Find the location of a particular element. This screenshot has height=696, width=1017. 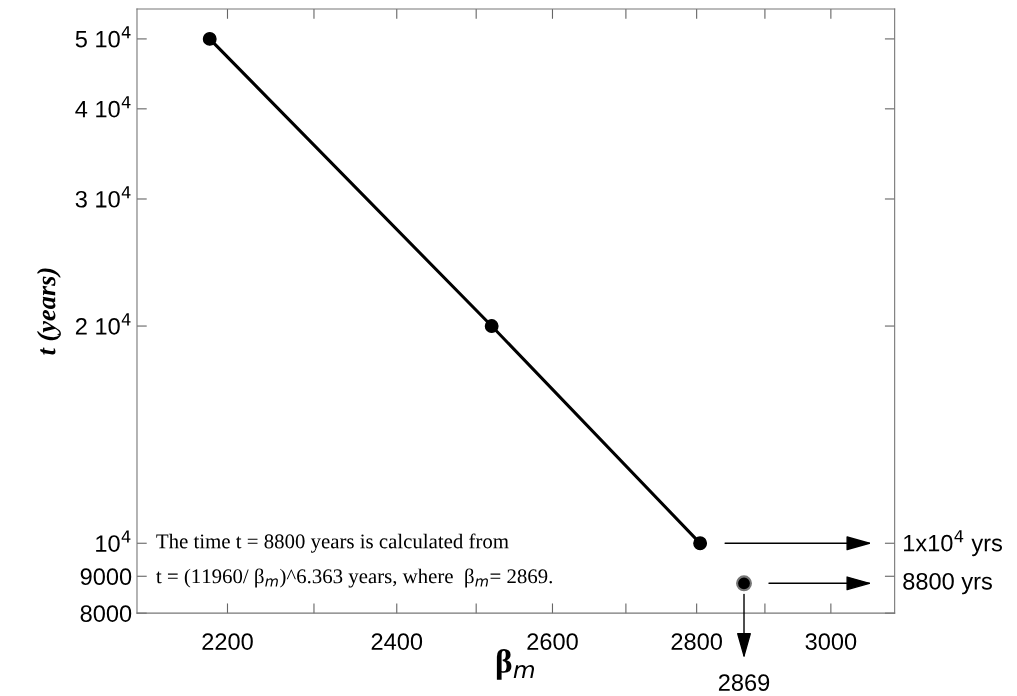

x-tick-label: 2200 is located at coordinates (227, 641).